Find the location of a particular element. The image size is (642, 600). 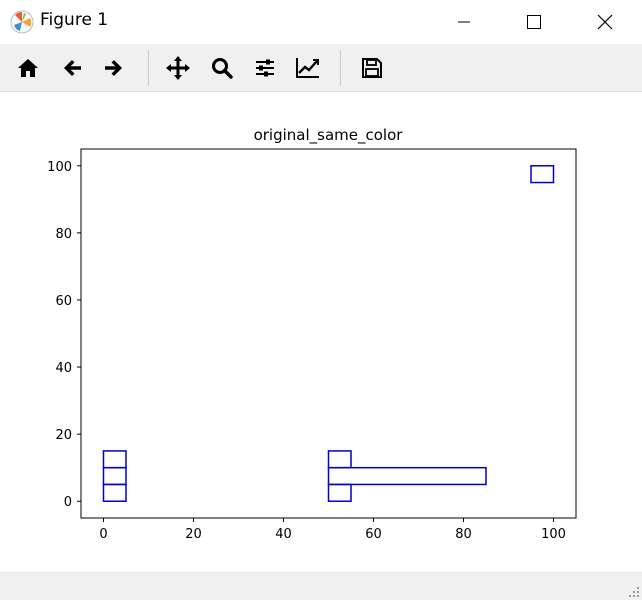

home-icon is located at coordinates (28, 68).